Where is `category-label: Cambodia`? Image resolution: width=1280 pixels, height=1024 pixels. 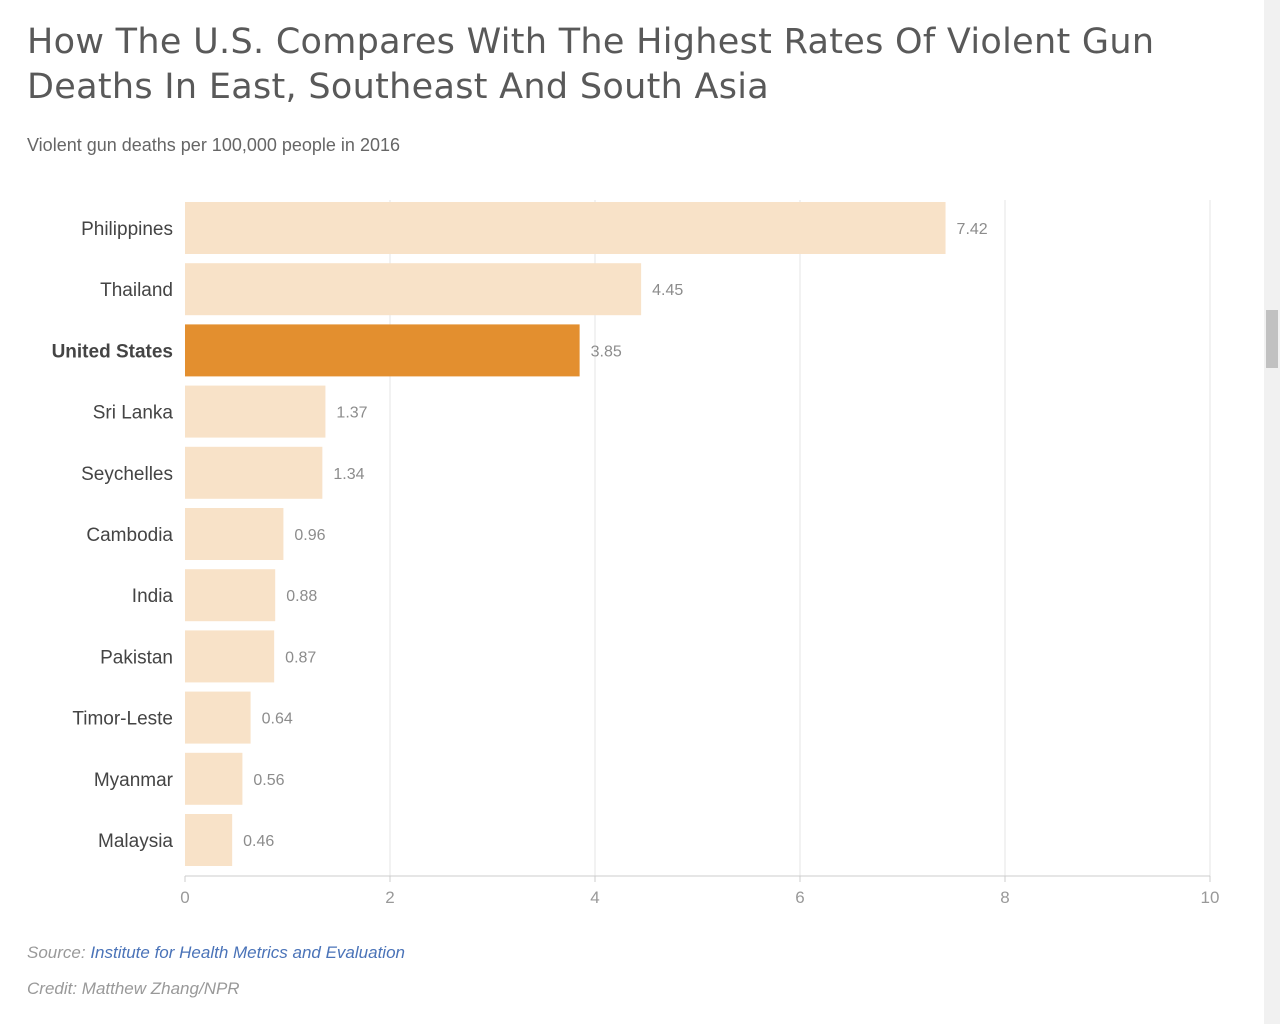
category-label: Cambodia is located at coordinates (129, 535).